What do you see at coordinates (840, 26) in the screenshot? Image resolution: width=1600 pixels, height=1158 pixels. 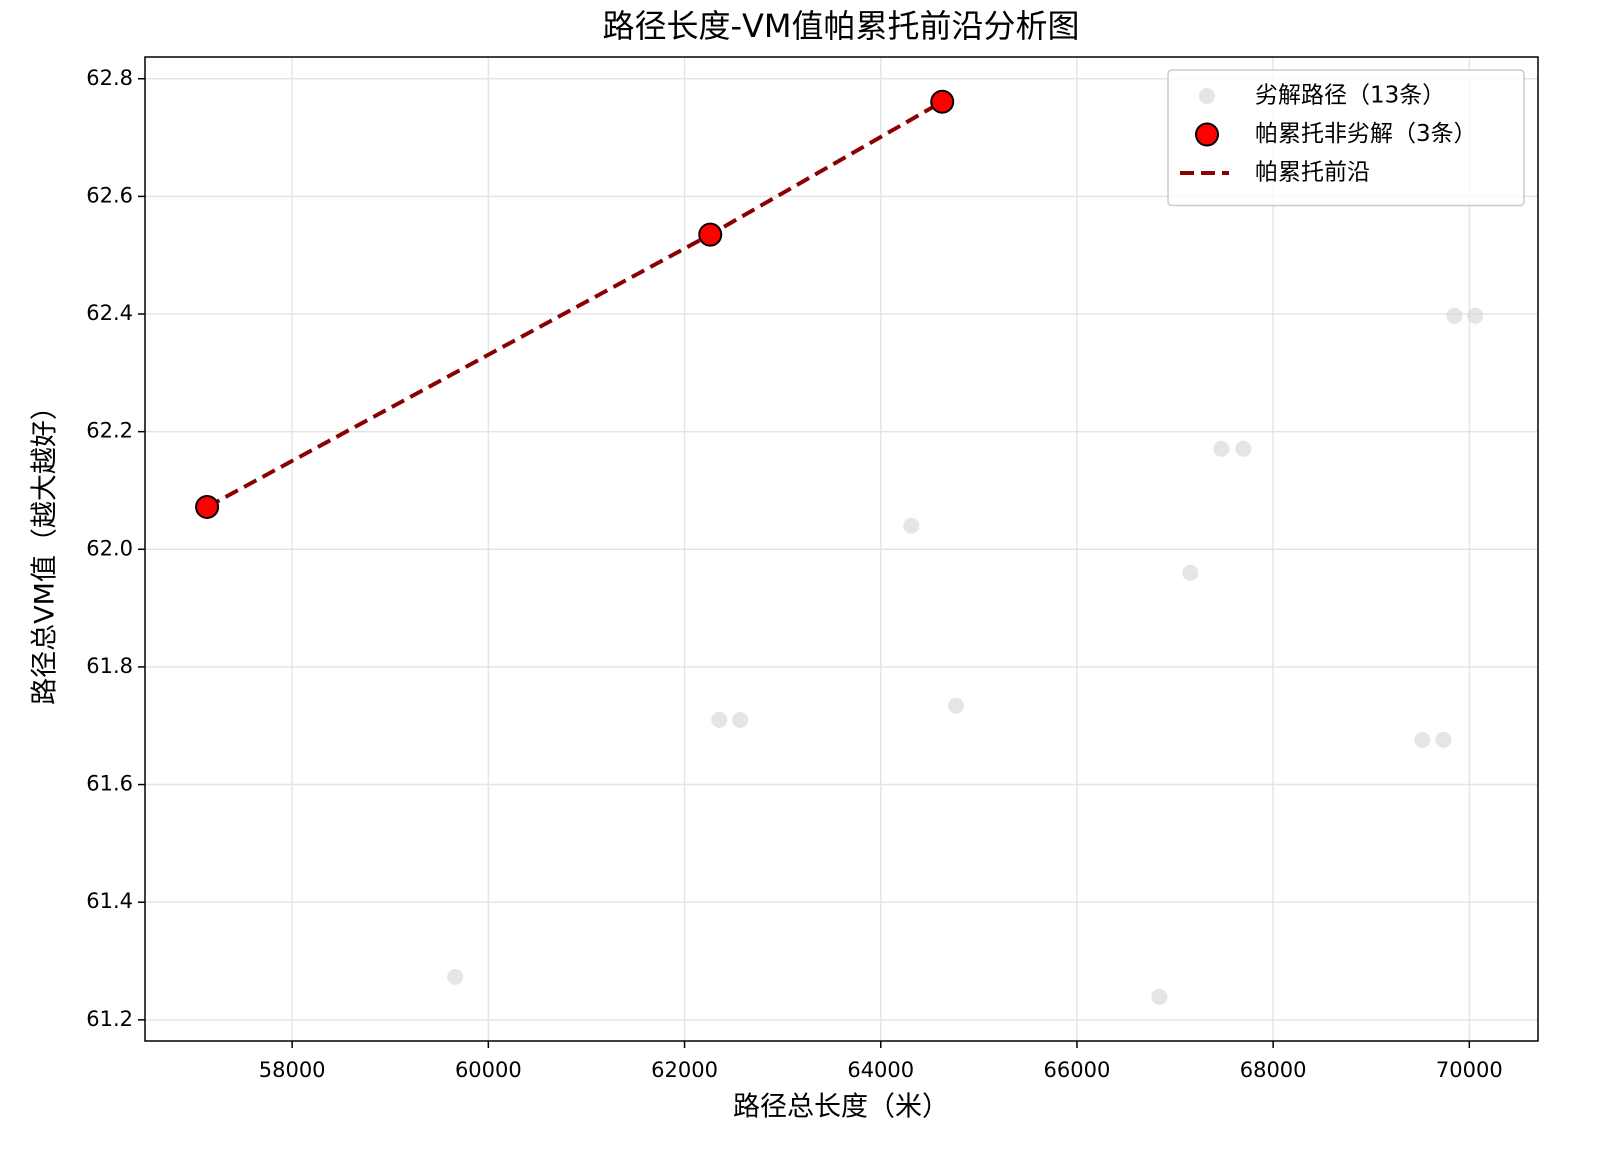 I see `chart-title: 路径长度-VM值帕累托前沿分析图` at bounding box center [840, 26].